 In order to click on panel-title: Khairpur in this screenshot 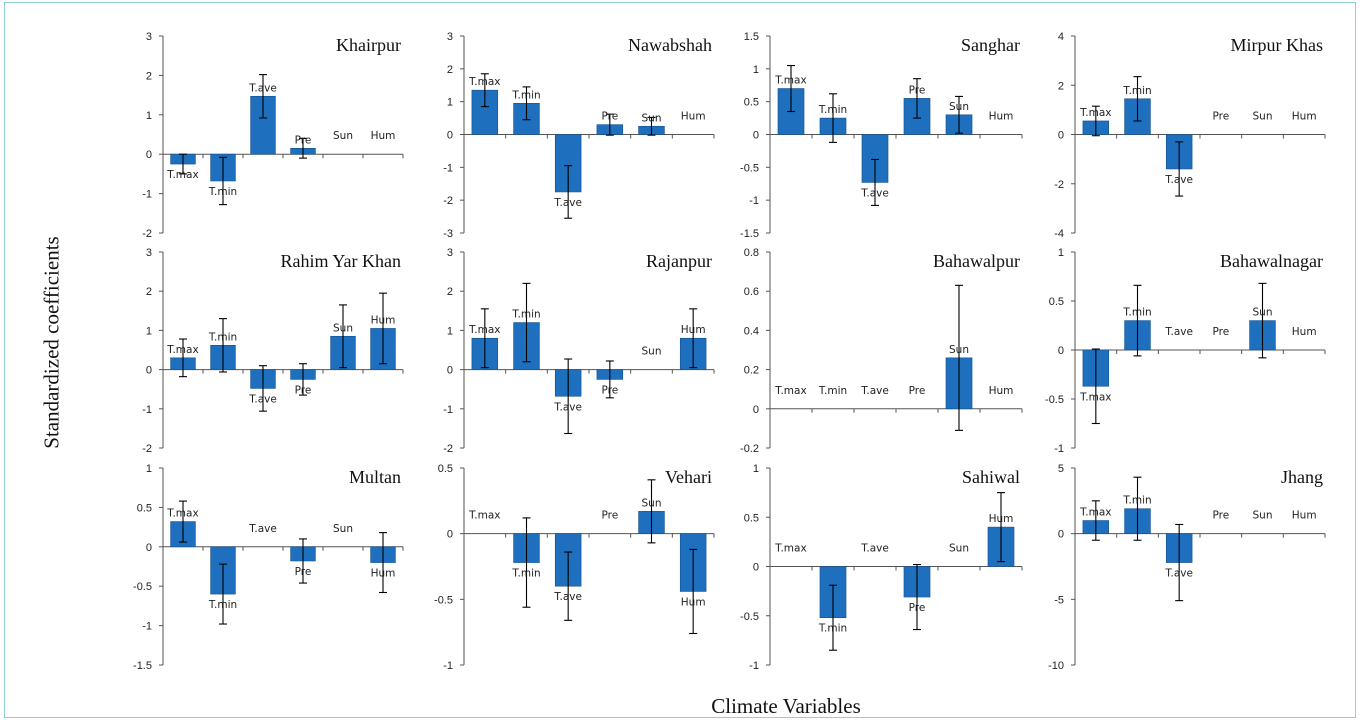, I will do `click(368, 45)`.